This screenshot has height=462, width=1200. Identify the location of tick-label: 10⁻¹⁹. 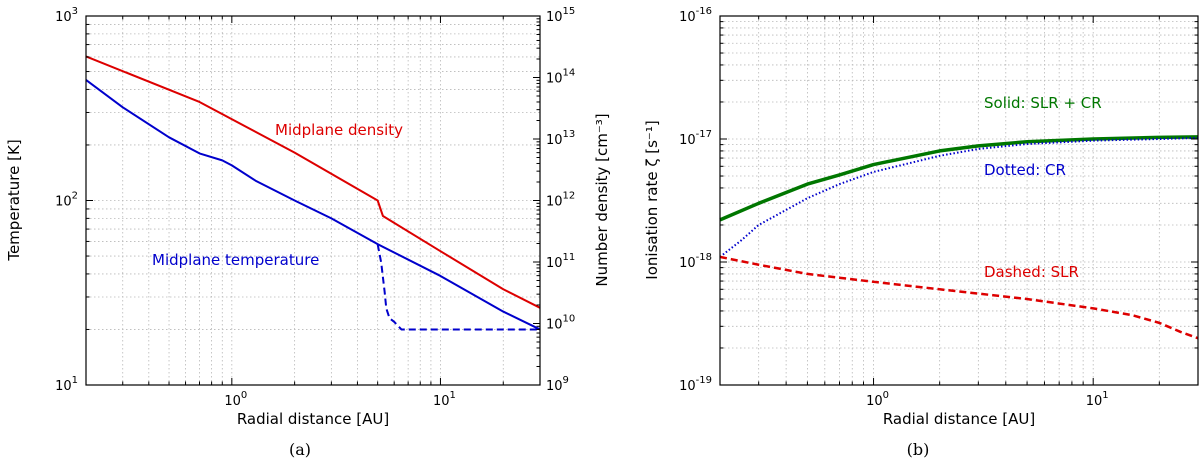
(695, 384).